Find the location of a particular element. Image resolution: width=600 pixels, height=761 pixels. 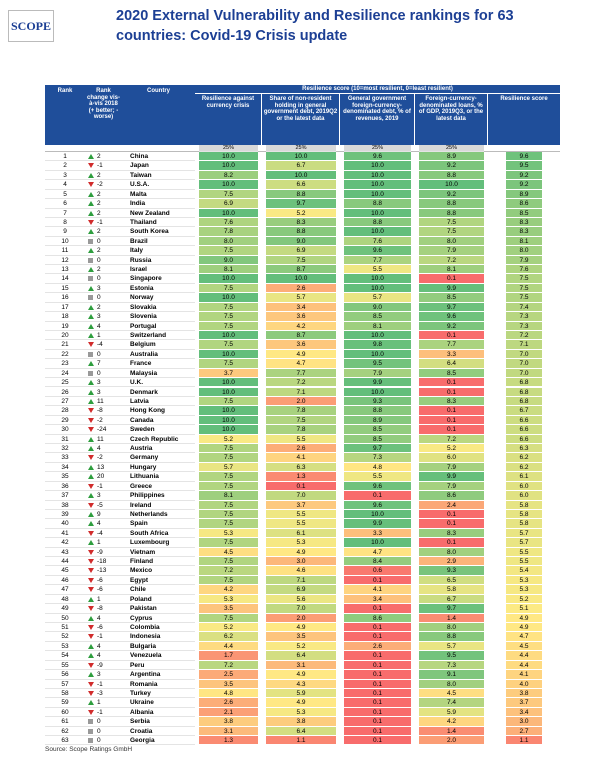

non-resident-share: 3.5 is located at coordinates (301, 637).